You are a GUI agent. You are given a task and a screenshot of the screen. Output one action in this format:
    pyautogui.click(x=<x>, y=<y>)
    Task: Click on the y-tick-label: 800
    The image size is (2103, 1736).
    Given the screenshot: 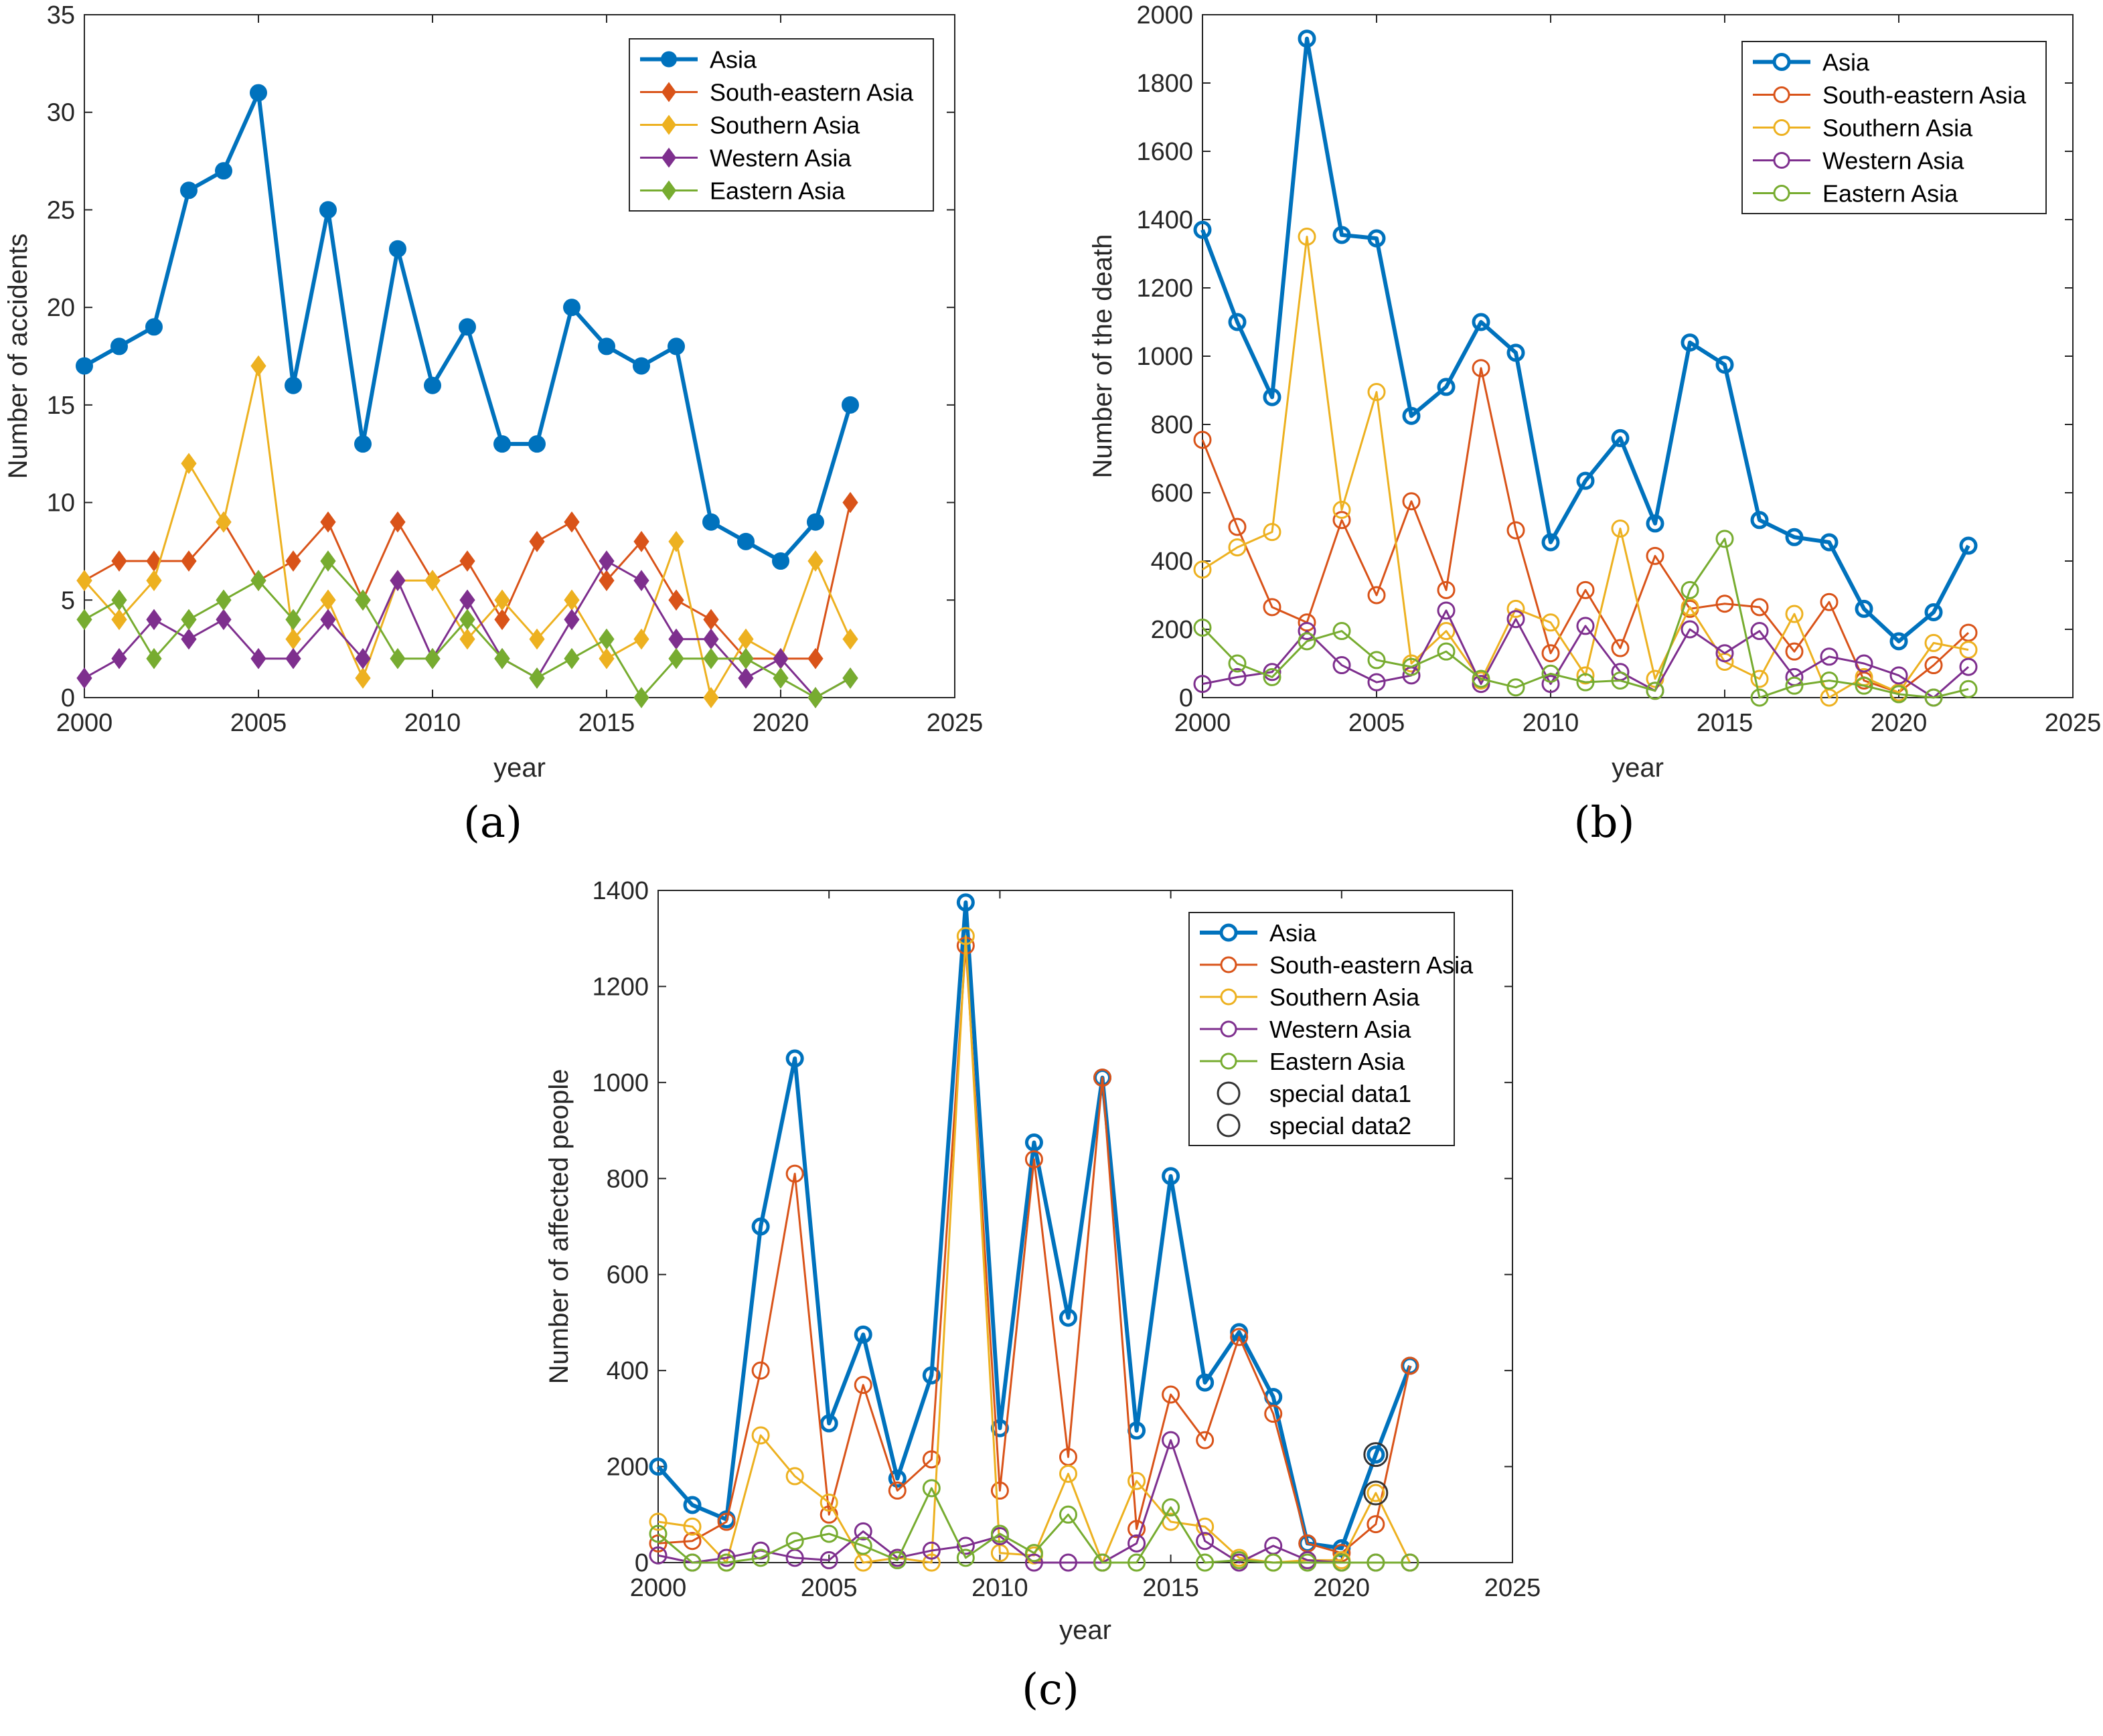 What is the action you would take?
    pyautogui.click(x=1172, y=425)
    